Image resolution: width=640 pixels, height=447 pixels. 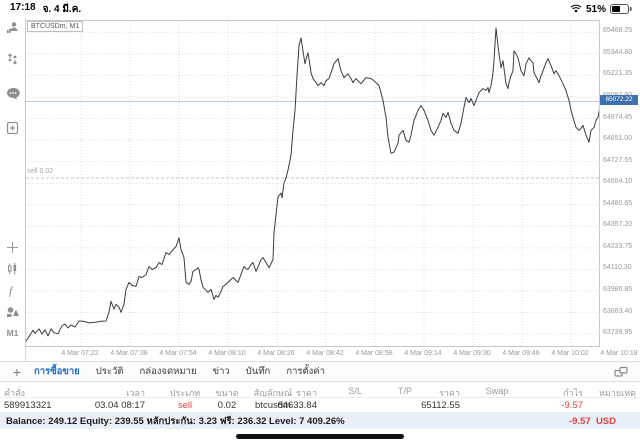 I want to click on floating-profit: -9.57 USD, so click(x=592, y=421).